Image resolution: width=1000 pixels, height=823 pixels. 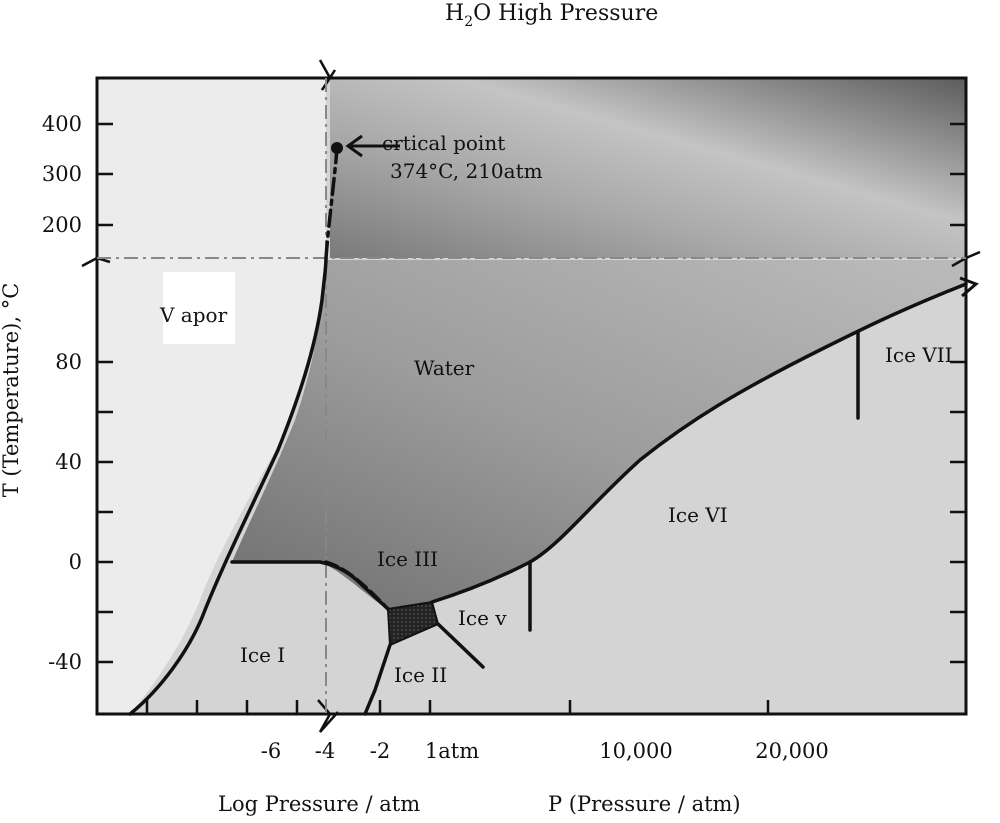 What do you see at coordinates (460, 645) in the screenshot?
I see `ice5-boundary` at bounding box center [460, 645].